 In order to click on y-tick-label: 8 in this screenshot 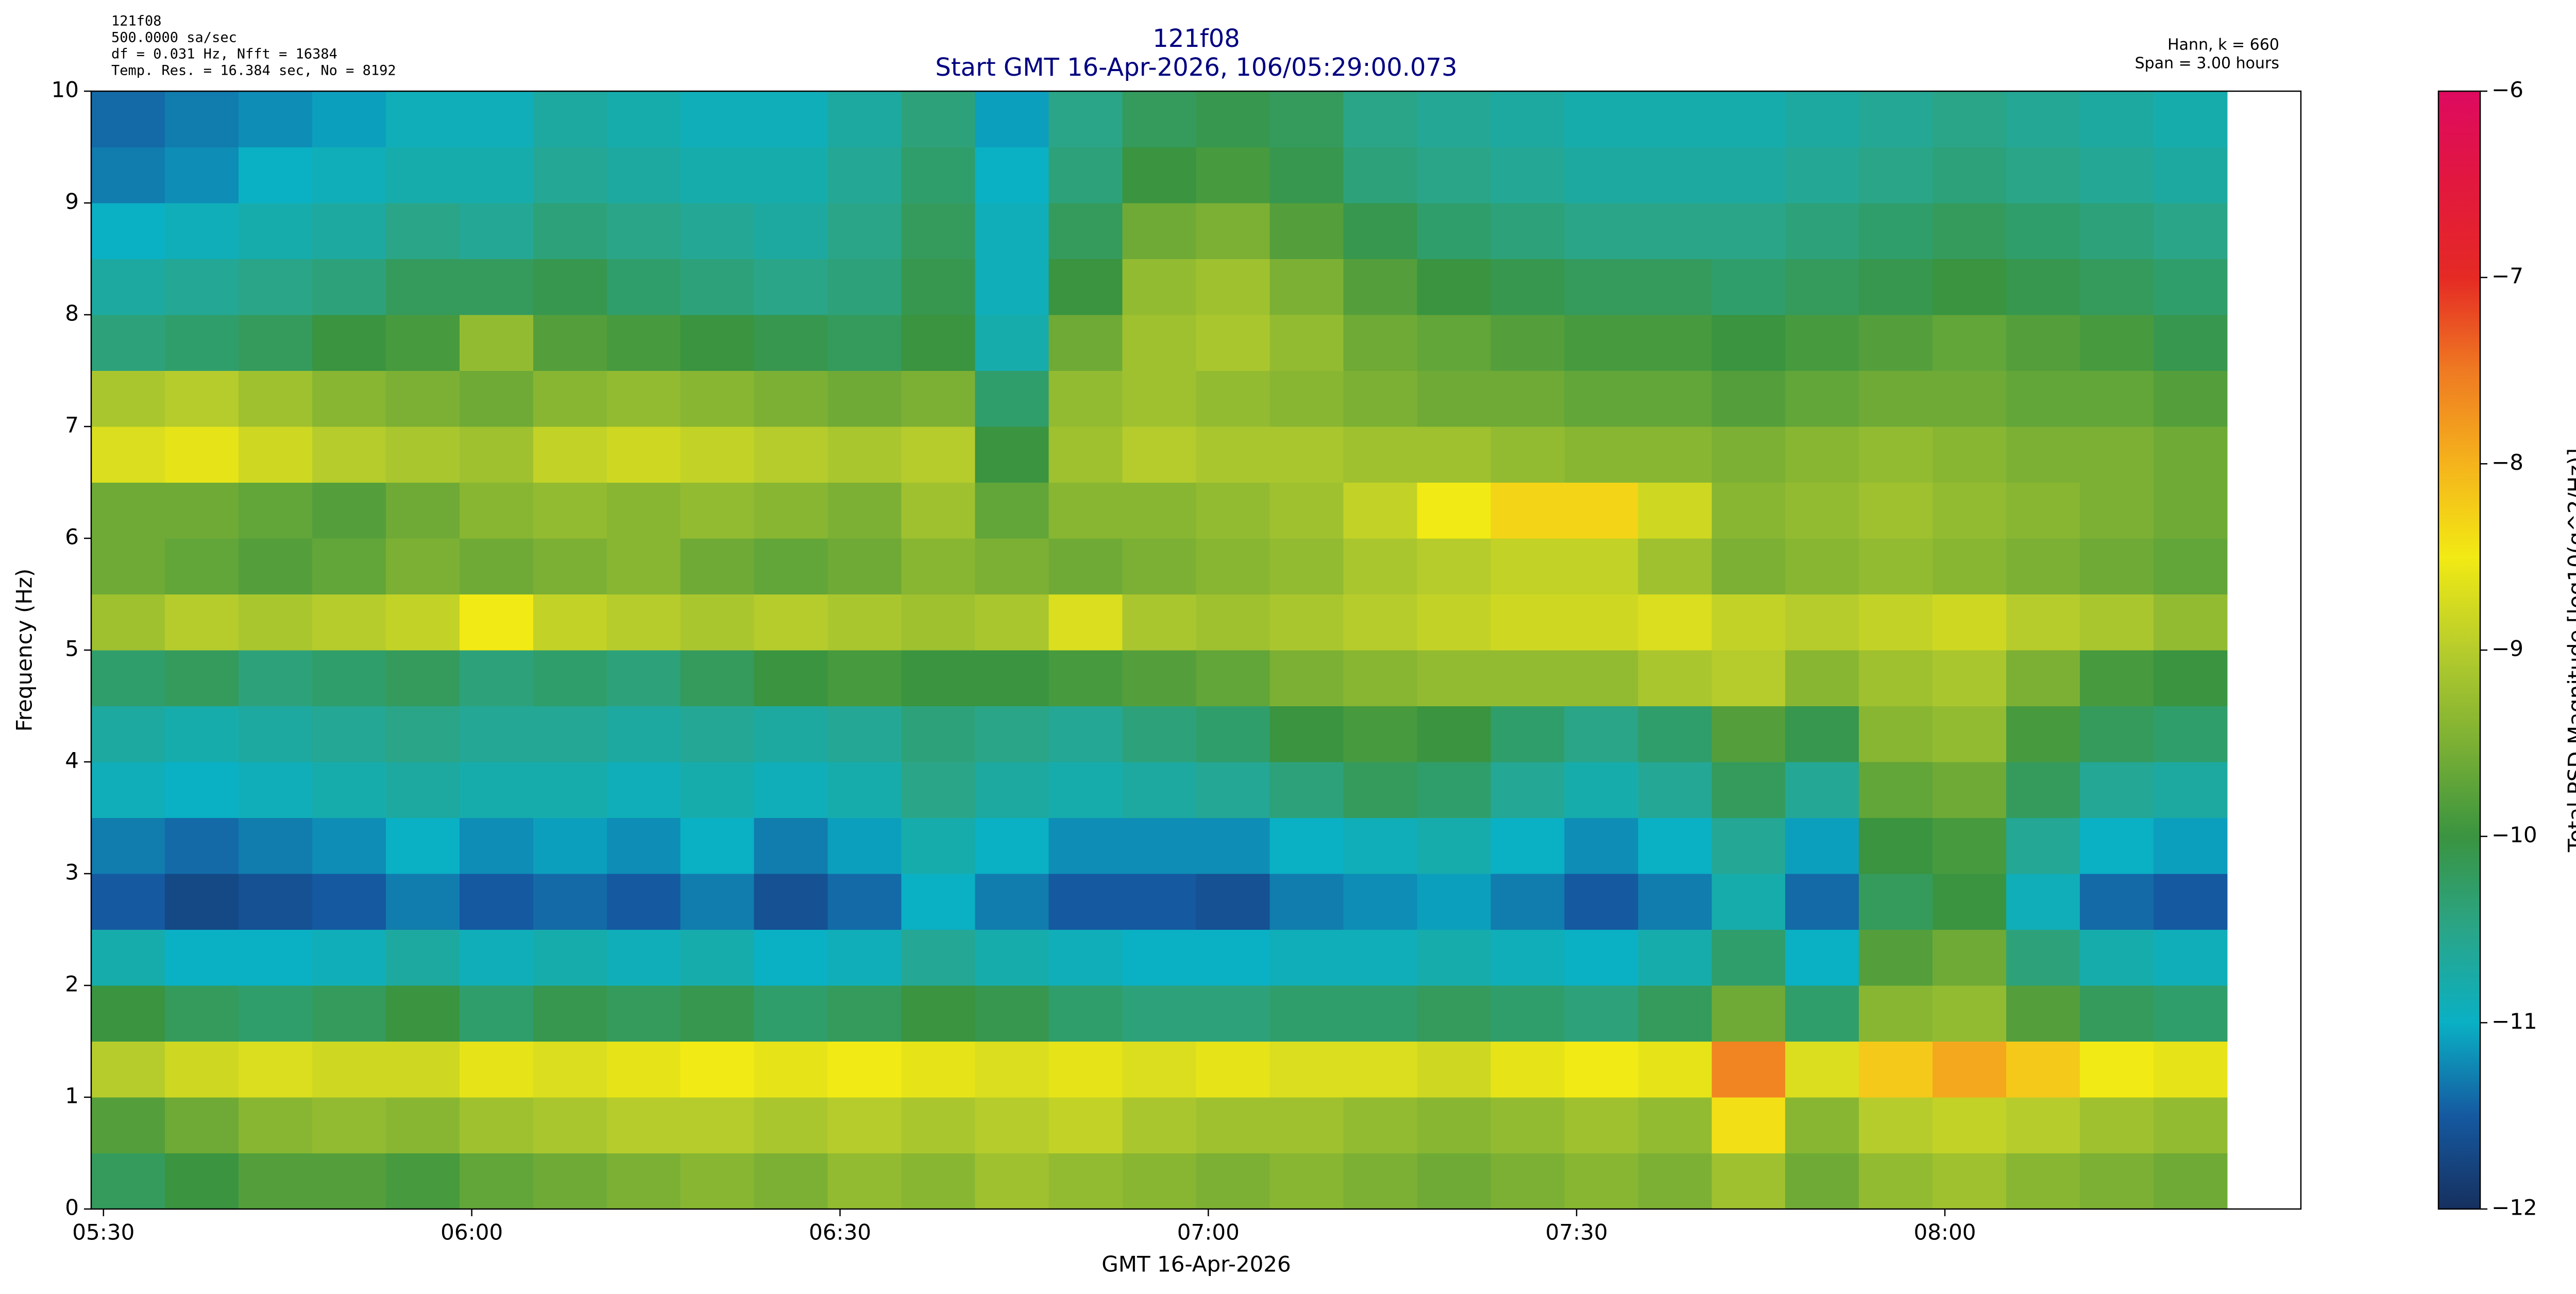, I will do `click(72, 313)`.